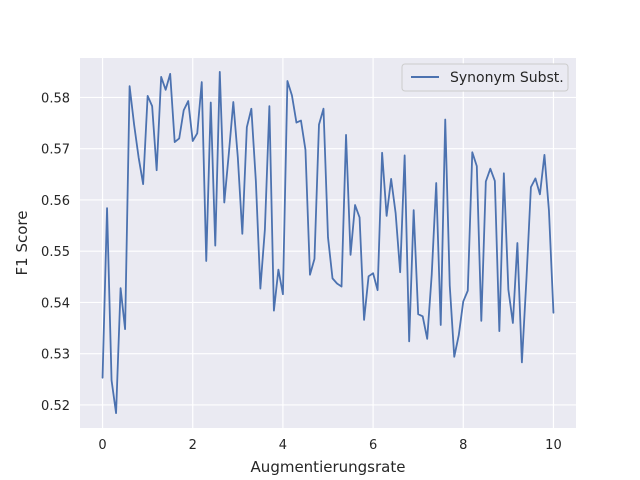 Image resolution: width=640 pixels, height=480 pixels. I want to click on x-tick-label: 2, so click(193, 445).